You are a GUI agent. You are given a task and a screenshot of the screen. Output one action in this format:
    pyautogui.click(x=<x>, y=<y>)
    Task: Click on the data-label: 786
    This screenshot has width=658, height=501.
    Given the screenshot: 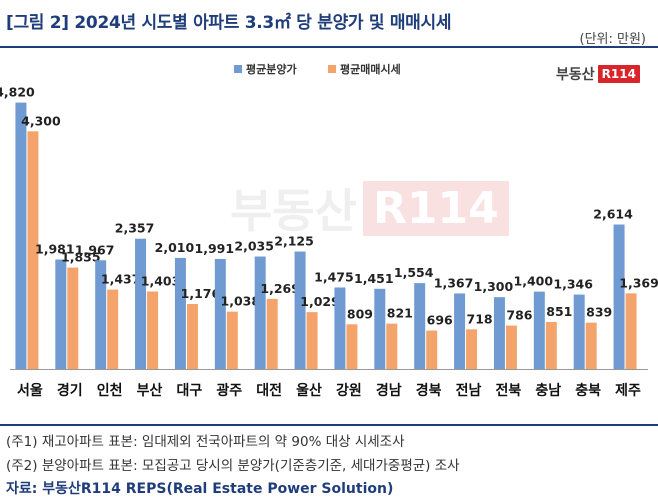 What is the action you would take?
    pyautogui.click(x=519, y=315)
    